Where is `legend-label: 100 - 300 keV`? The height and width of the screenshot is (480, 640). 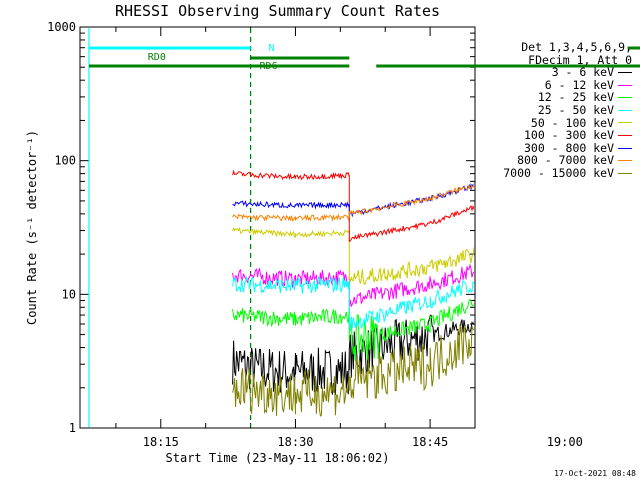
legend-label: 100 - 300 keV is located at coordinates (568, 135).